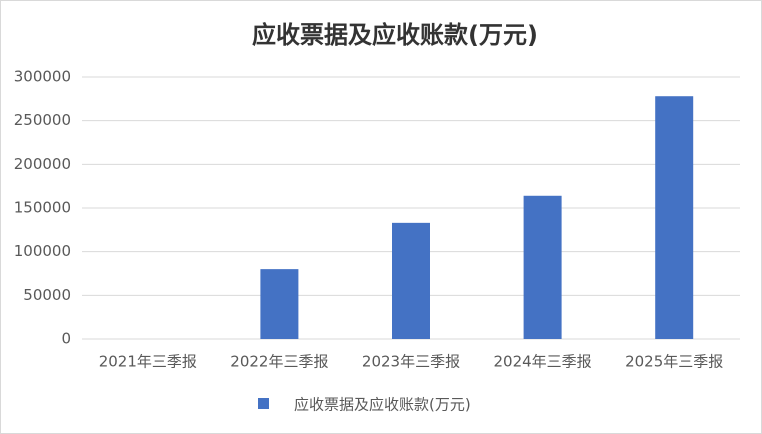  I want to click on y-tick-label: 250000, so click(42, 120).